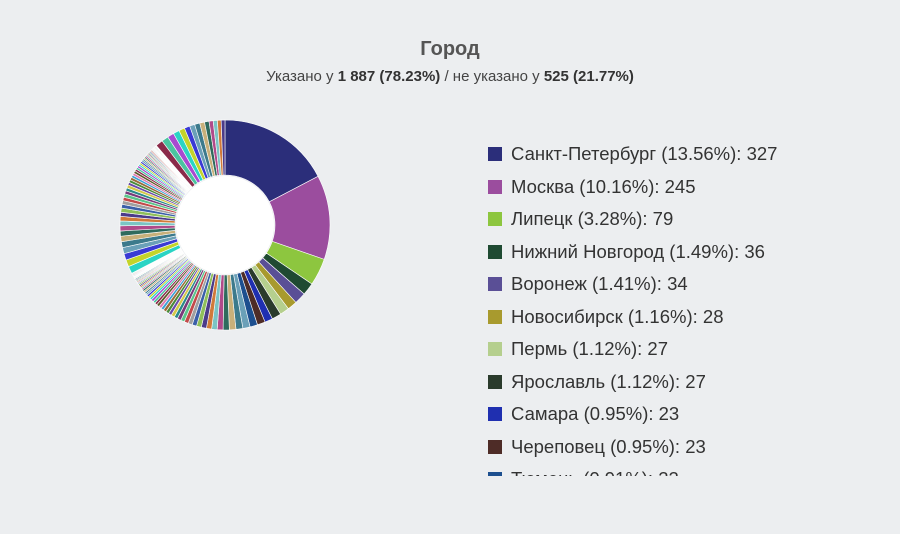 The height and width of the screenshot is (534, 900). I want to click on legend-label: Новосибирск (1.16%): 28, so click(617, 316).